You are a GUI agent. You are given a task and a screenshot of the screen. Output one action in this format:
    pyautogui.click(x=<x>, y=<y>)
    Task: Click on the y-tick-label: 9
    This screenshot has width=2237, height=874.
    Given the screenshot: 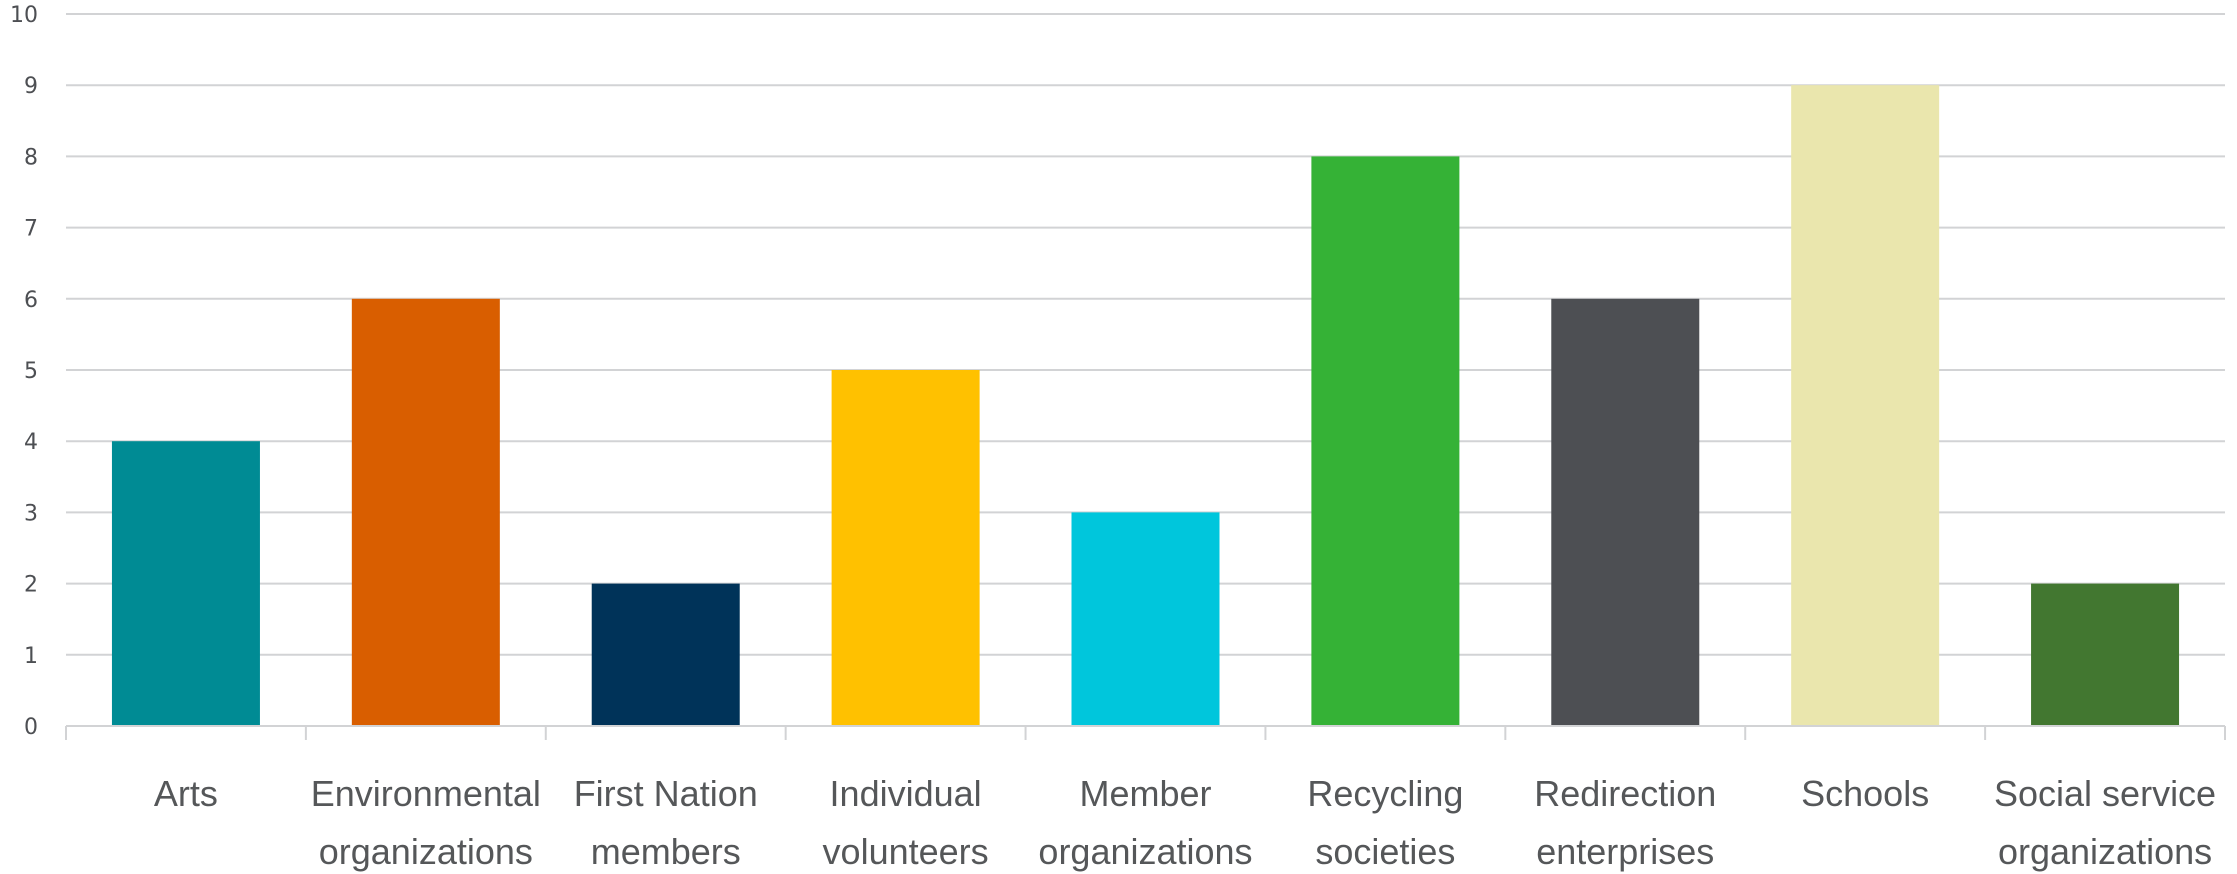 What is the action you would take?
    pyautogui.click(x=31, y=86)
    